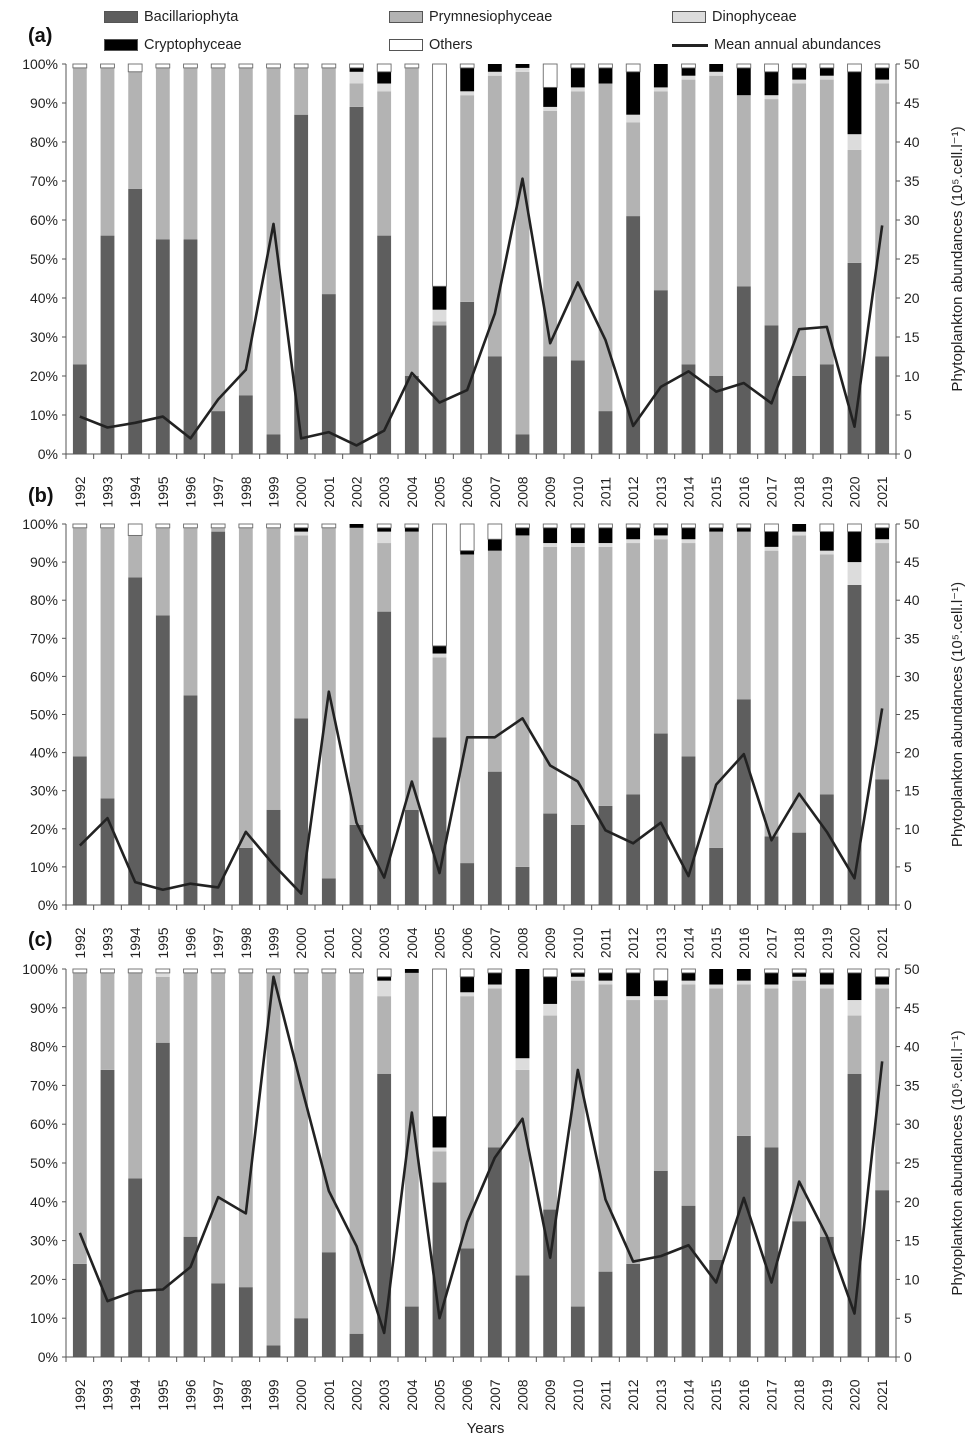  I want to click on right-tick-label: 50, so click(912, 524).